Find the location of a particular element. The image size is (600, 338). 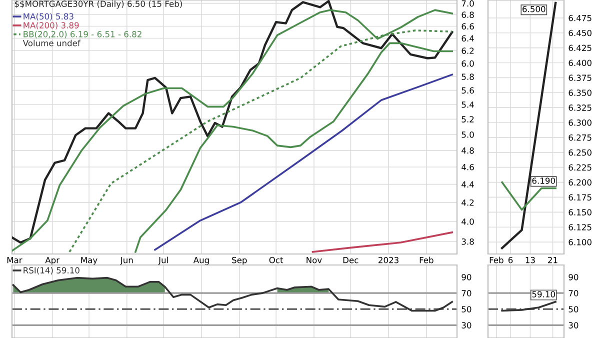

x-tick-label: 6 is located at coordinates (510, 260).